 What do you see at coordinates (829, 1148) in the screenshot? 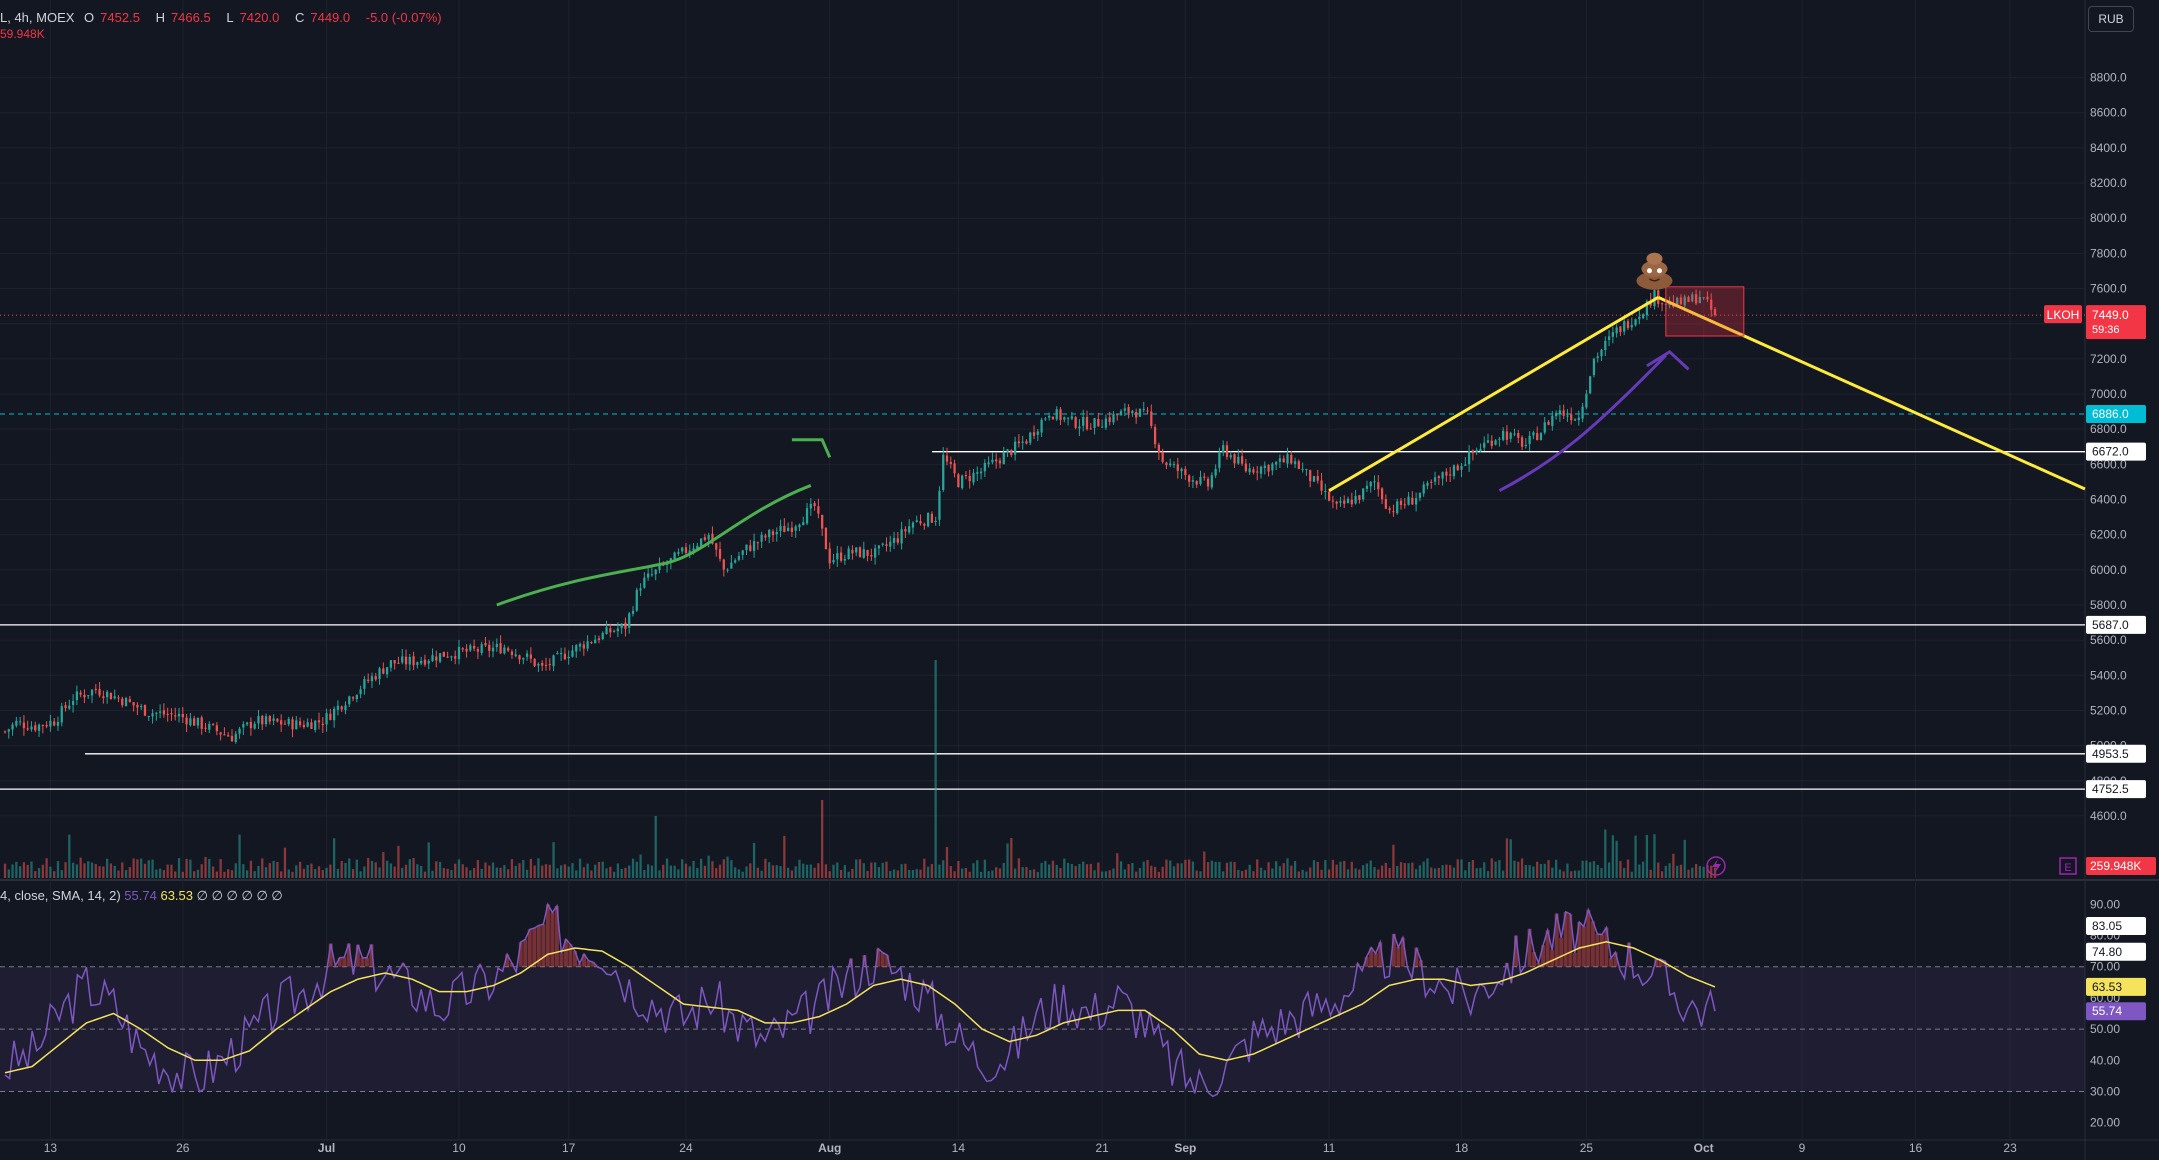
I see `time-tick-label: Aug` at bounding box center [829, 1148].